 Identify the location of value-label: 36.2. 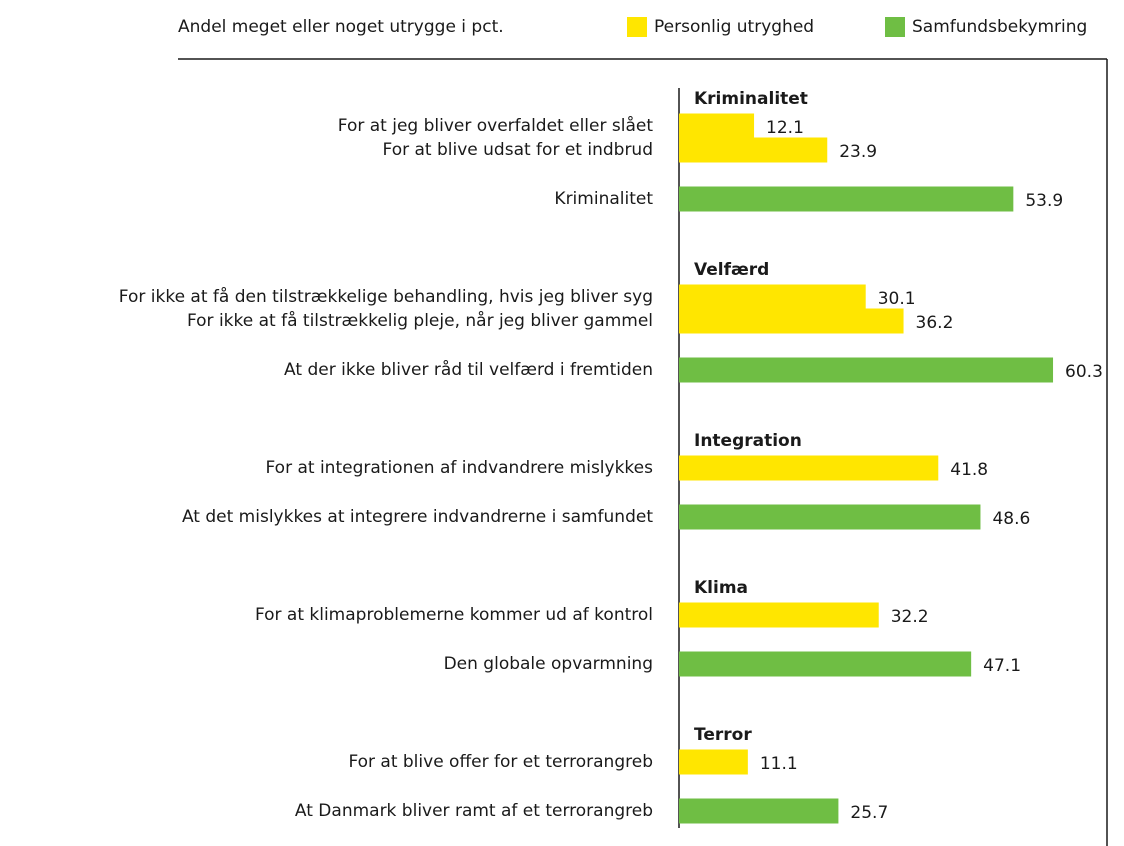
(935, 323).